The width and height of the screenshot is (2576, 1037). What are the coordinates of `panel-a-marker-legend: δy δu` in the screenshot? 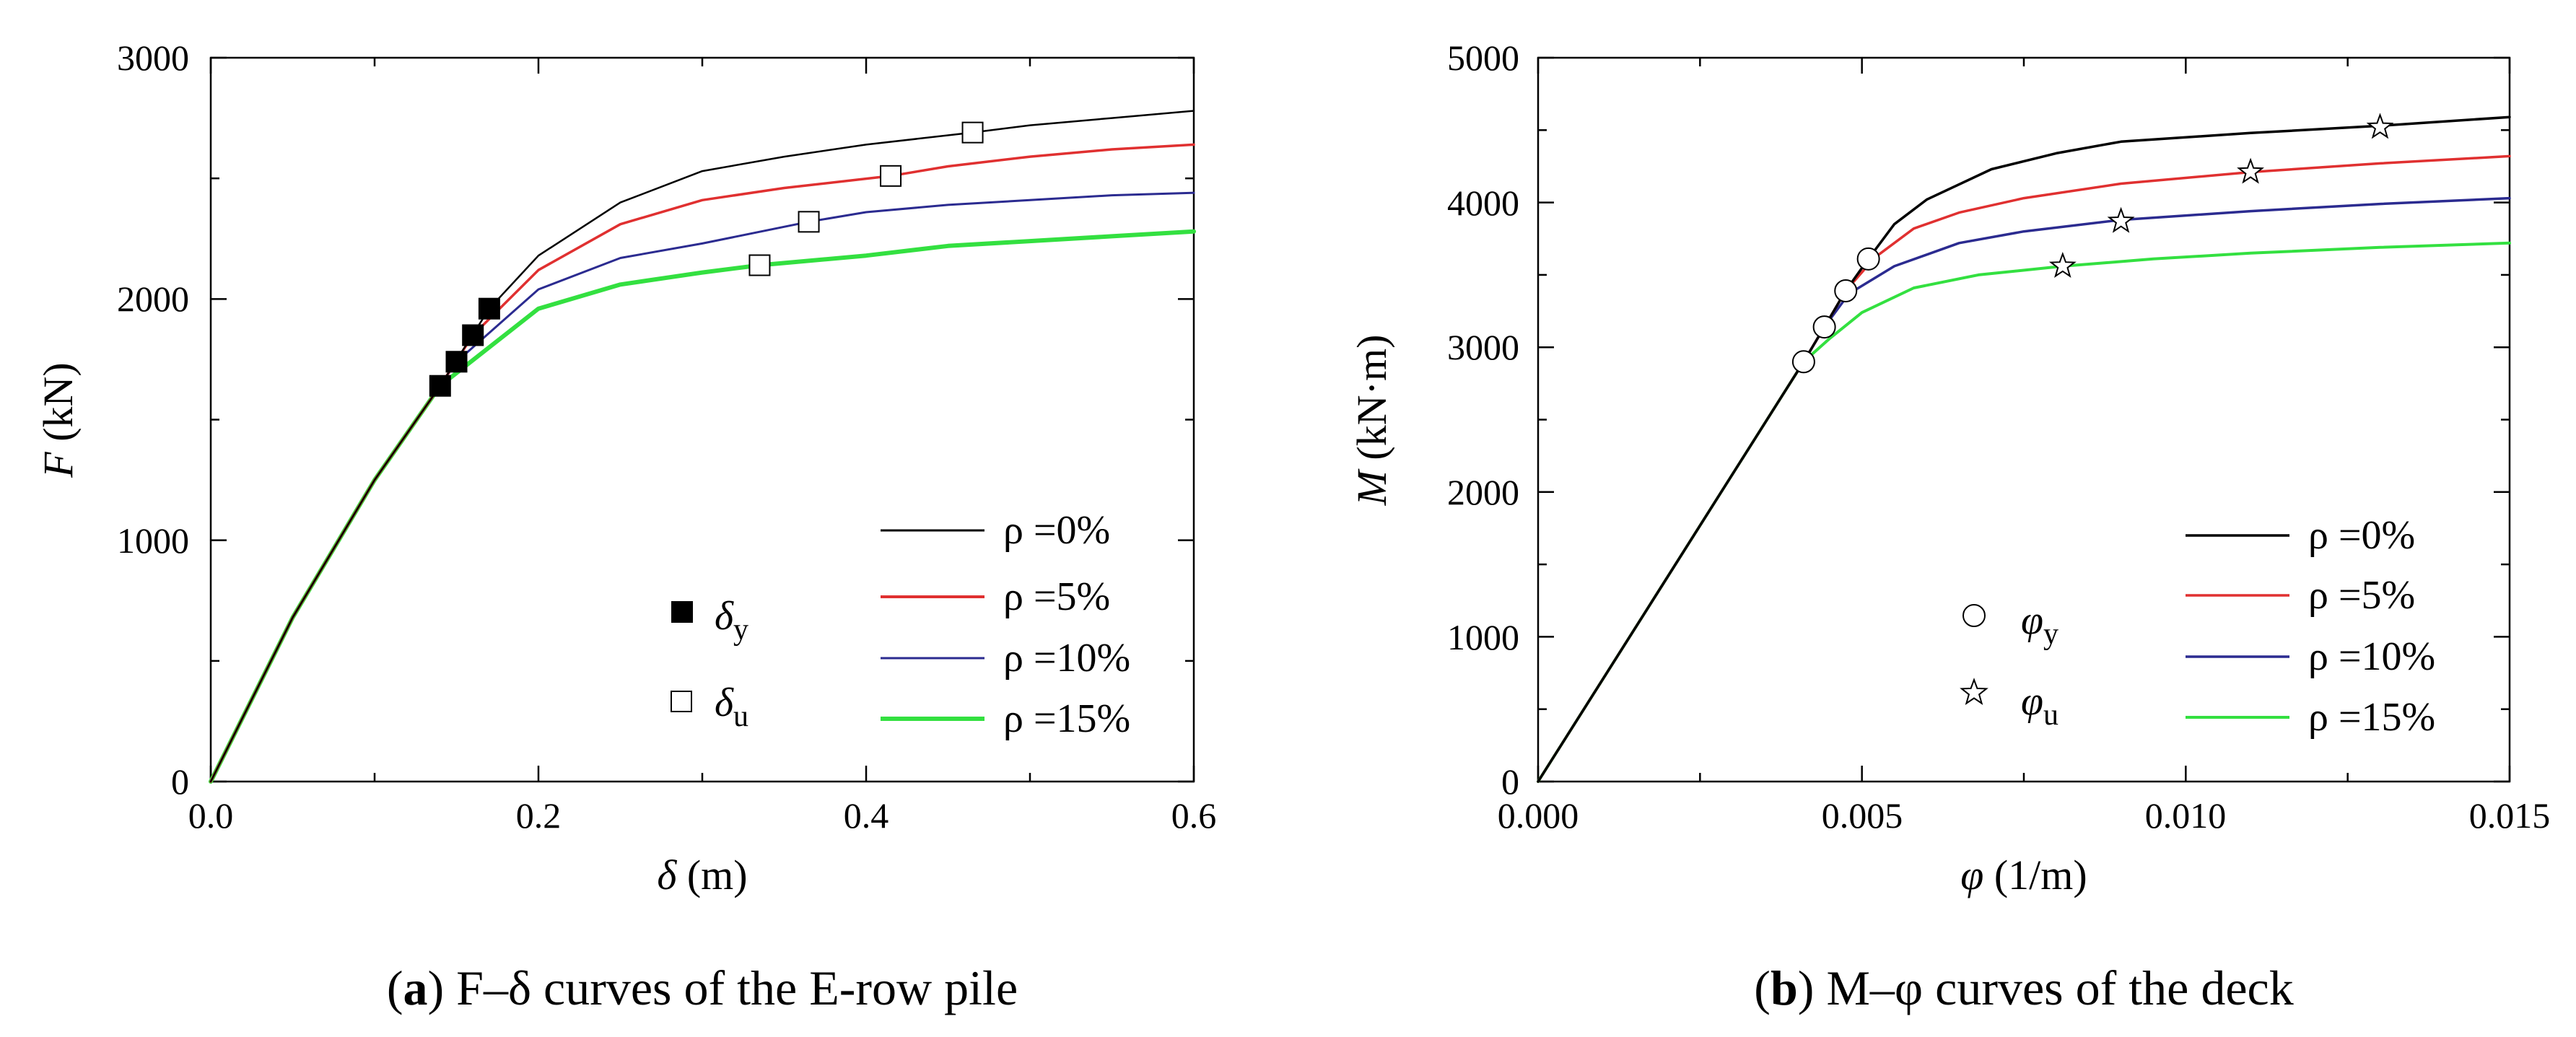 It's located at (709, 663).